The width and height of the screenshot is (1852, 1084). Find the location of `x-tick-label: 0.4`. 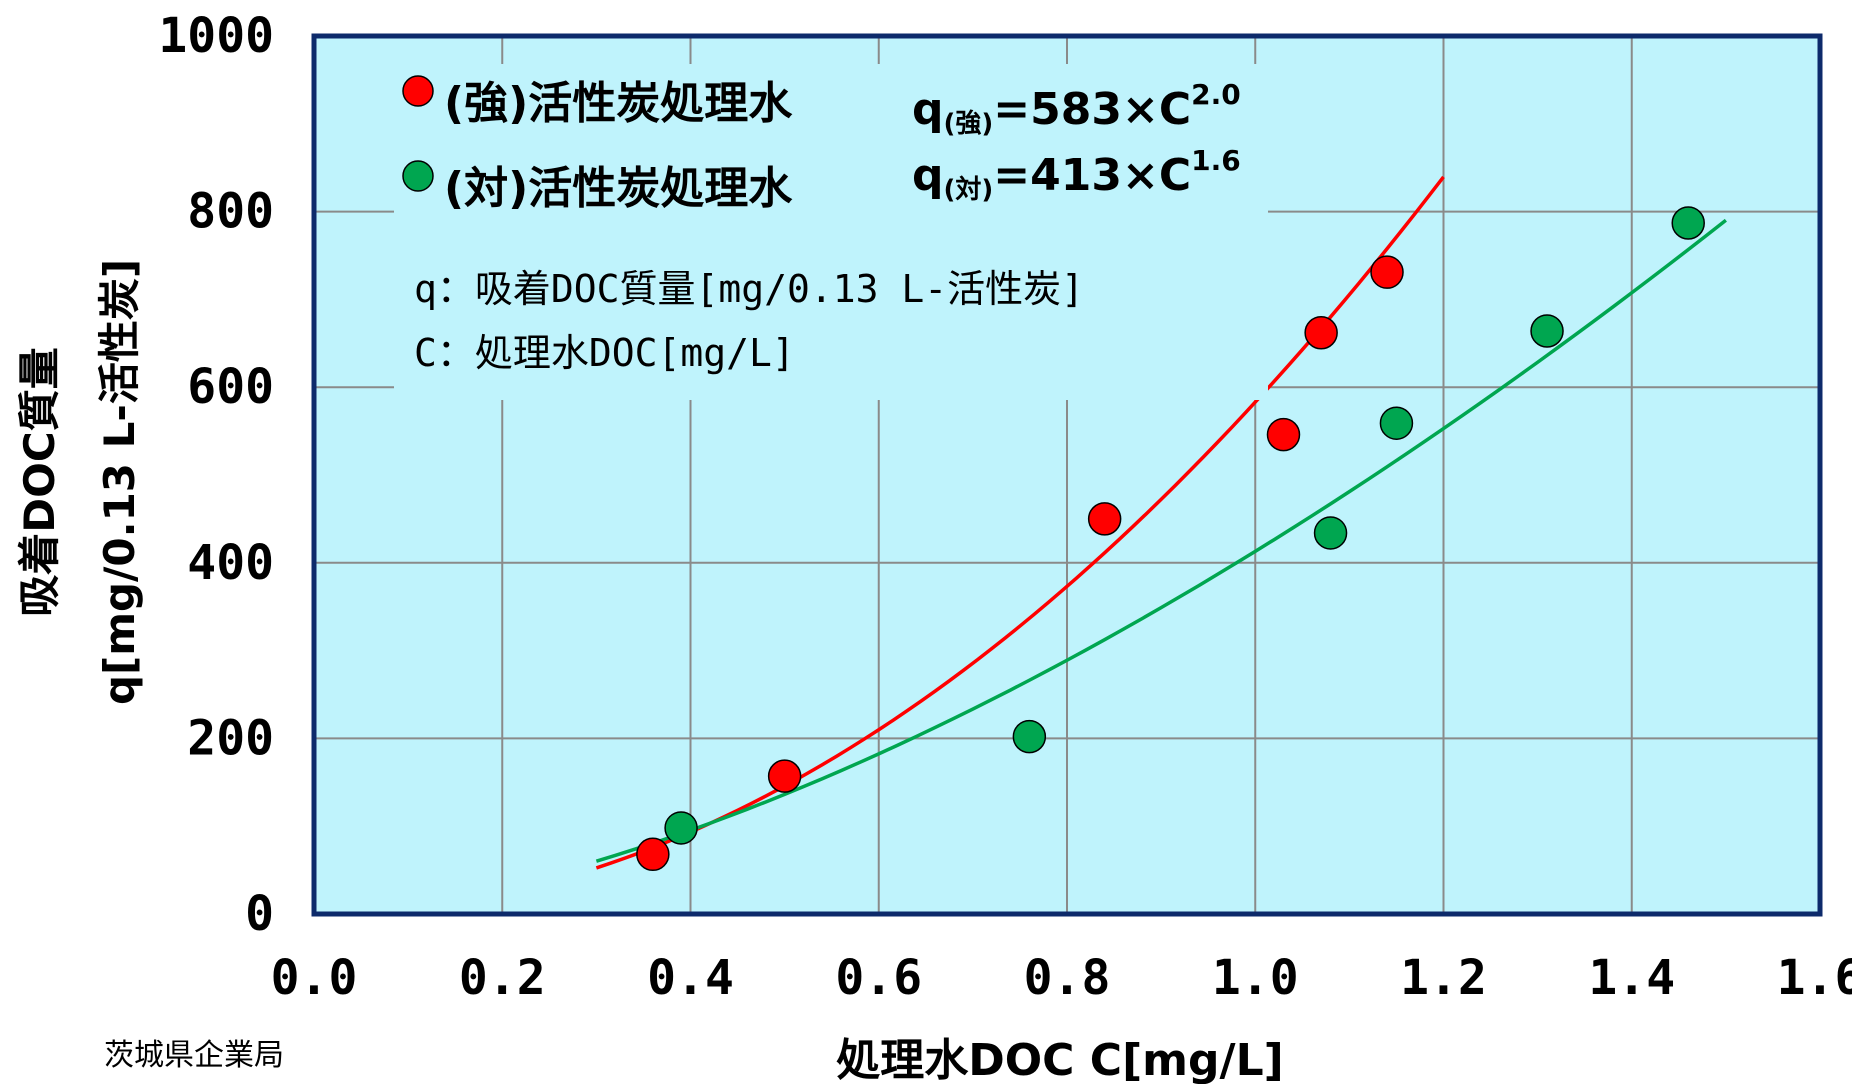

x-tick-label: 0.4 is located at coordinates (690, 978).